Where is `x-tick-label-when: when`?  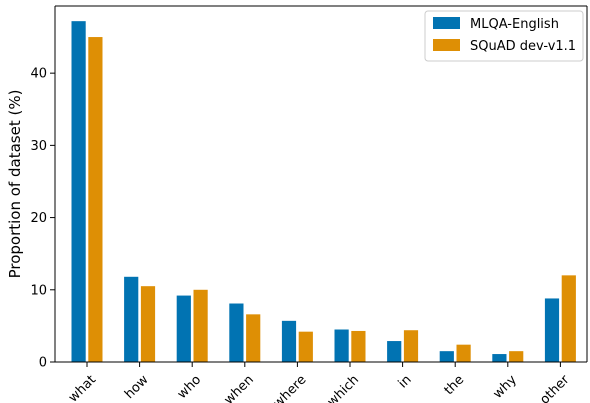 x-tick-label-when: when is located at coordinates (238, 387).